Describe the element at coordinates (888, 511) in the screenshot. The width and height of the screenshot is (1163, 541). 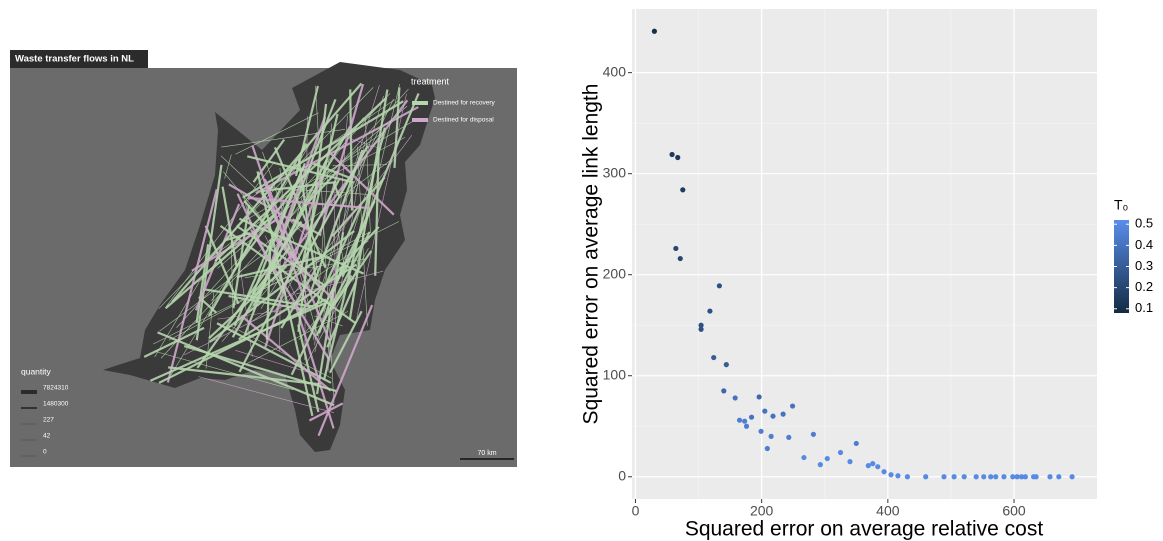
I see `x-tick-label: 400` at that location.